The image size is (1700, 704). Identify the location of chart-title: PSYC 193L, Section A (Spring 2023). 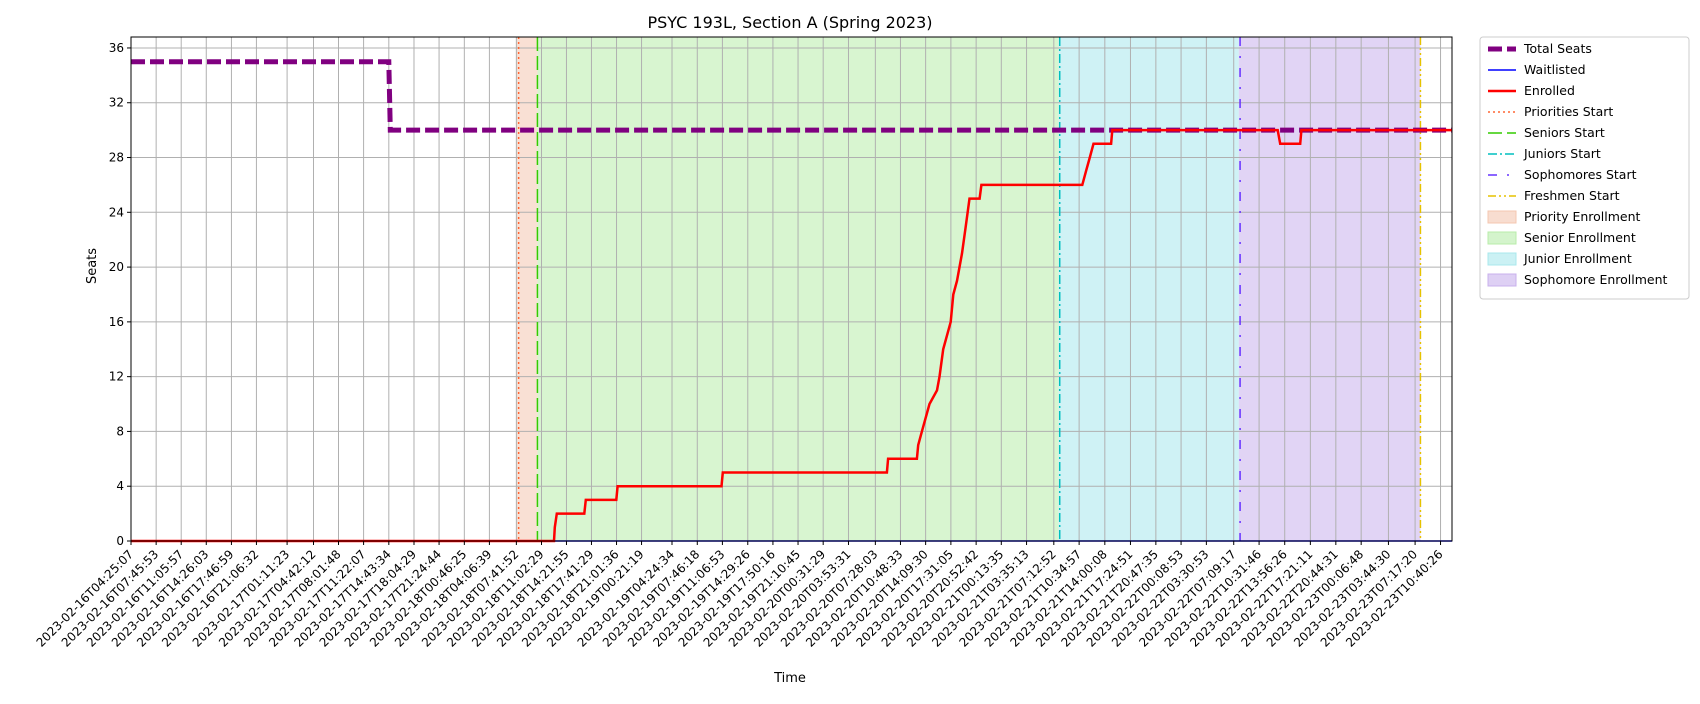
(789, 22).